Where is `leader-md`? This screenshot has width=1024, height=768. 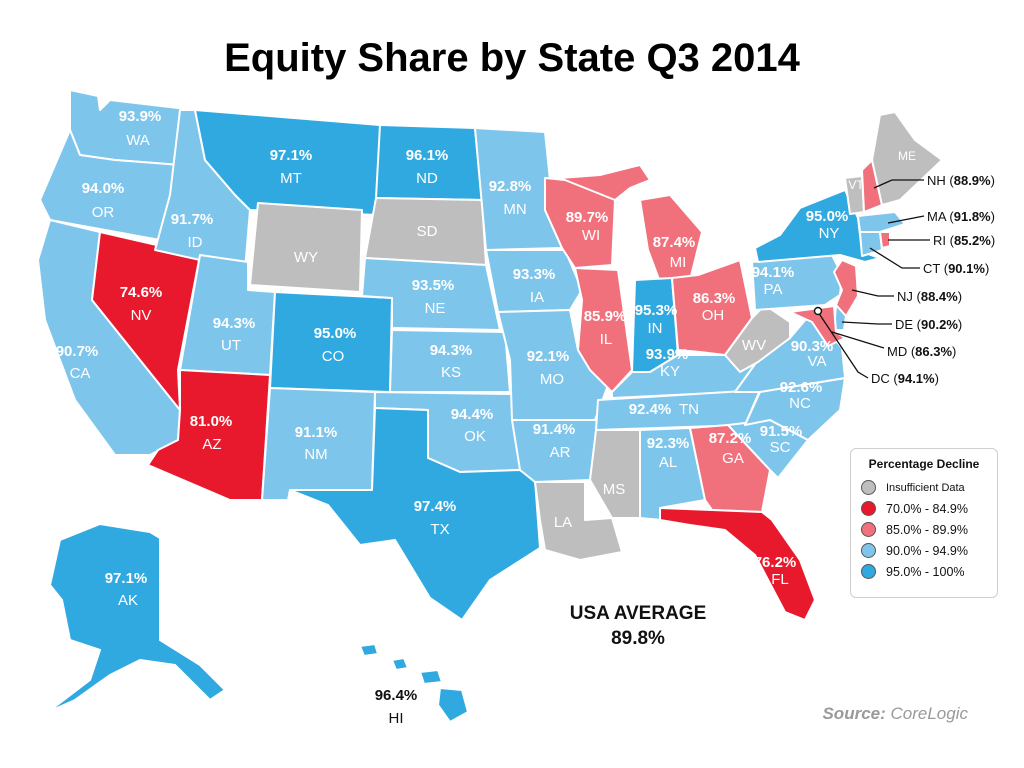
leader-md is located at coordinates (858, 340).